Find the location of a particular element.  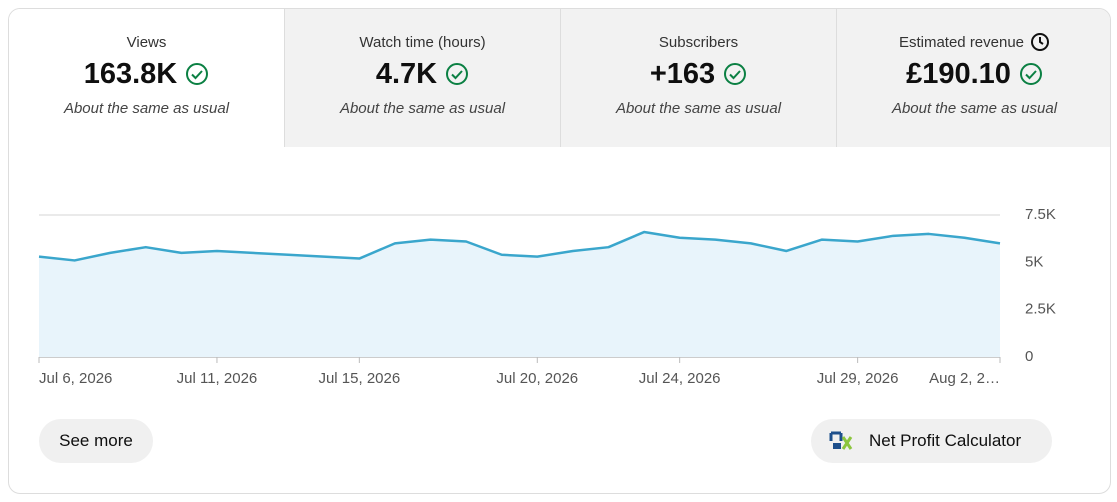

x-tick-label: Jul 11, 2026 is located at coordinates (217, 378).